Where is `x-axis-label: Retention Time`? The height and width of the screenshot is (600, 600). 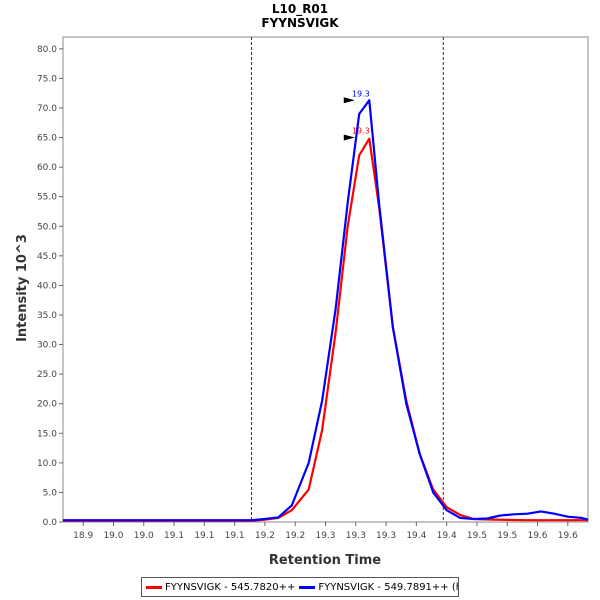
x-axis-label: Retention Time is located at coordinates (325, 560).